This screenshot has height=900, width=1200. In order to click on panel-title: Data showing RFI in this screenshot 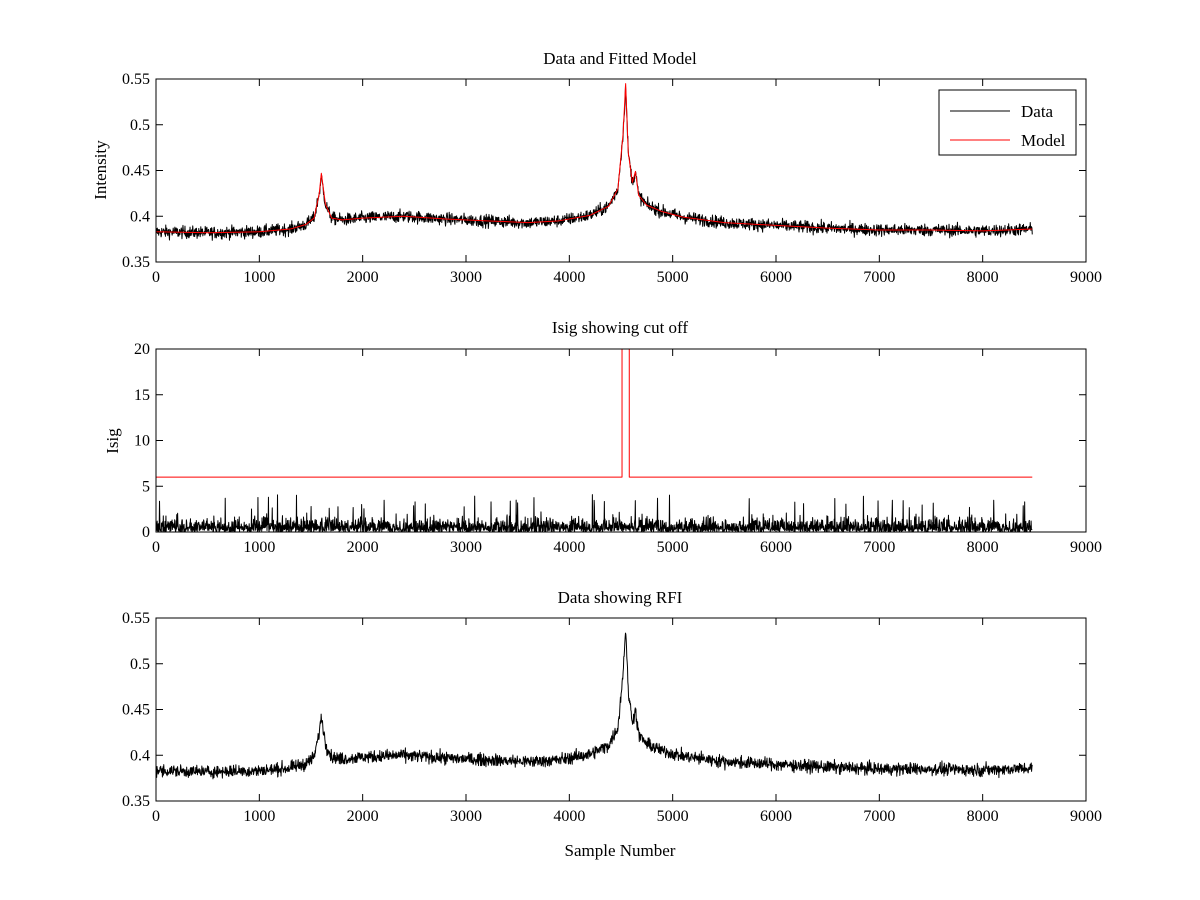, I will do `click(620, 597)`.